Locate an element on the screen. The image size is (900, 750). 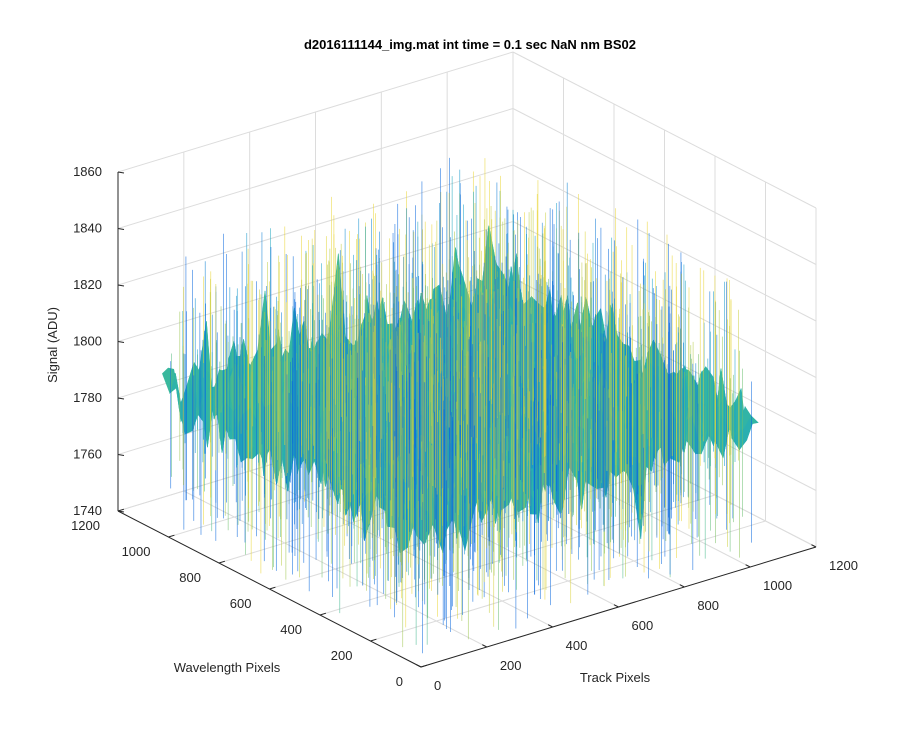
x-axis-label: Track Pixels is located at coordinates (615, 677).